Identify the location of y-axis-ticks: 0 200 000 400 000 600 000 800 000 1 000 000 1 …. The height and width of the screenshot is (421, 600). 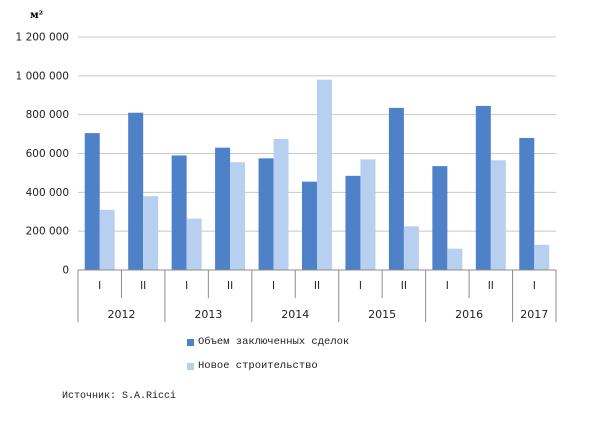
(42, 154).